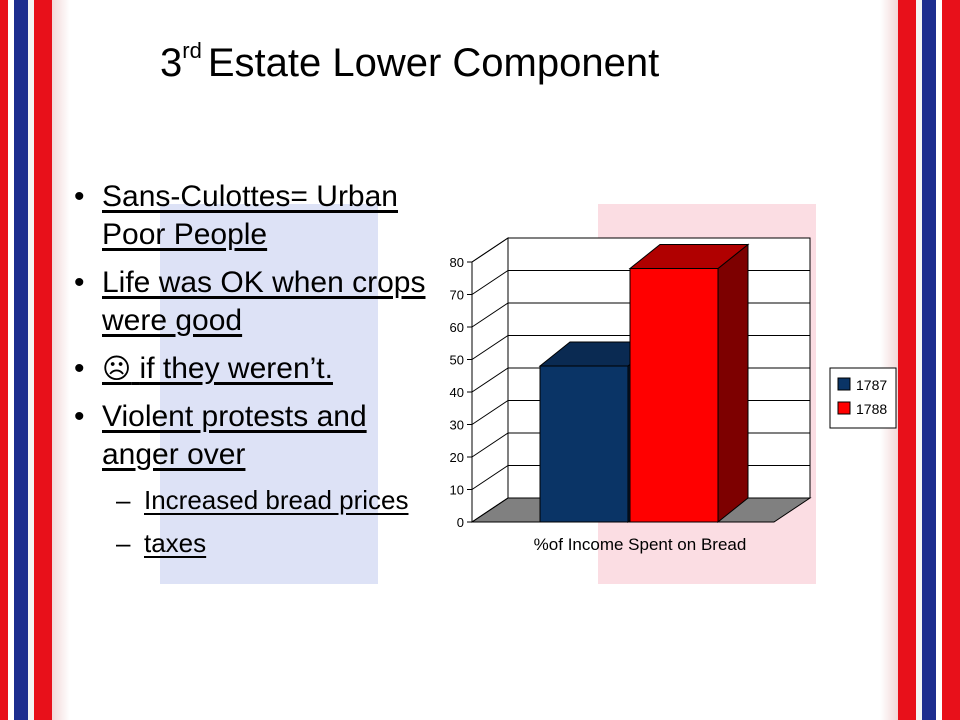 This screenshot has width=960, height=720. I want to click on border-stripe-right-fade, so click(889, 360).